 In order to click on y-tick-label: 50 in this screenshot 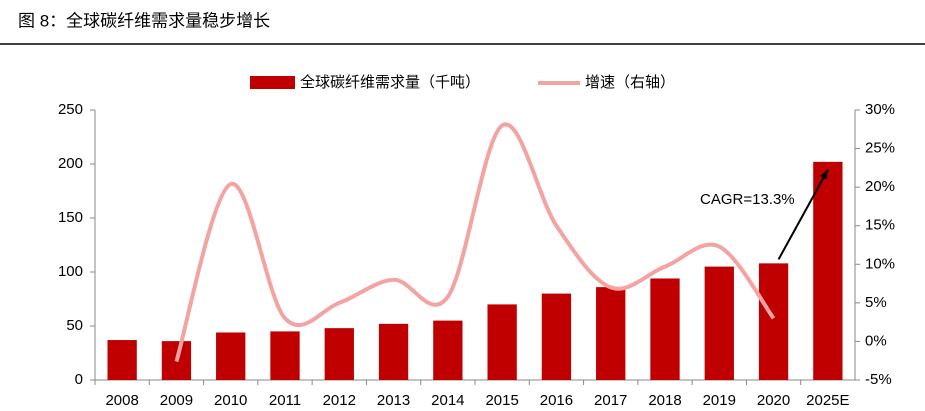, I will do `click(74, 325)`.